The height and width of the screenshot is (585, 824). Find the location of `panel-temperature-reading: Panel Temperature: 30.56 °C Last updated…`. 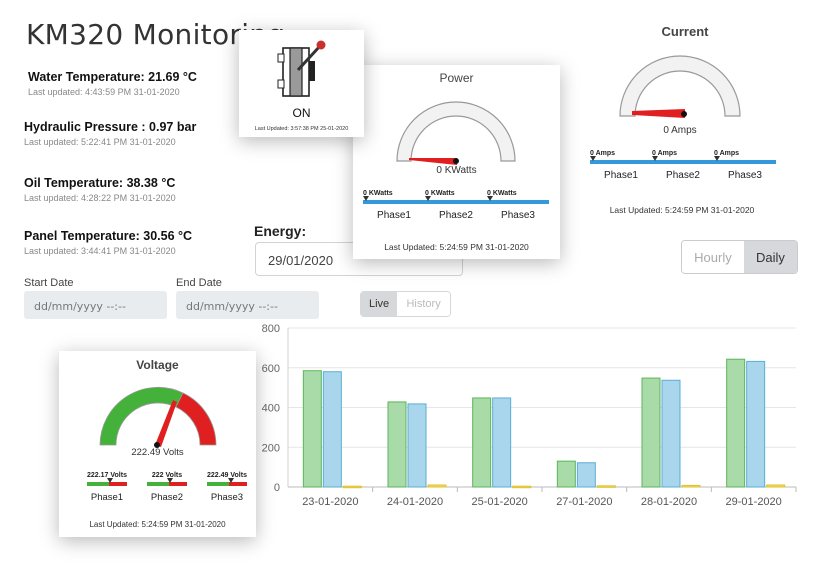

panel-temperature-reading: Panel Temperature: 30.56 °C Last updated… is located at coordinates (108, 242).